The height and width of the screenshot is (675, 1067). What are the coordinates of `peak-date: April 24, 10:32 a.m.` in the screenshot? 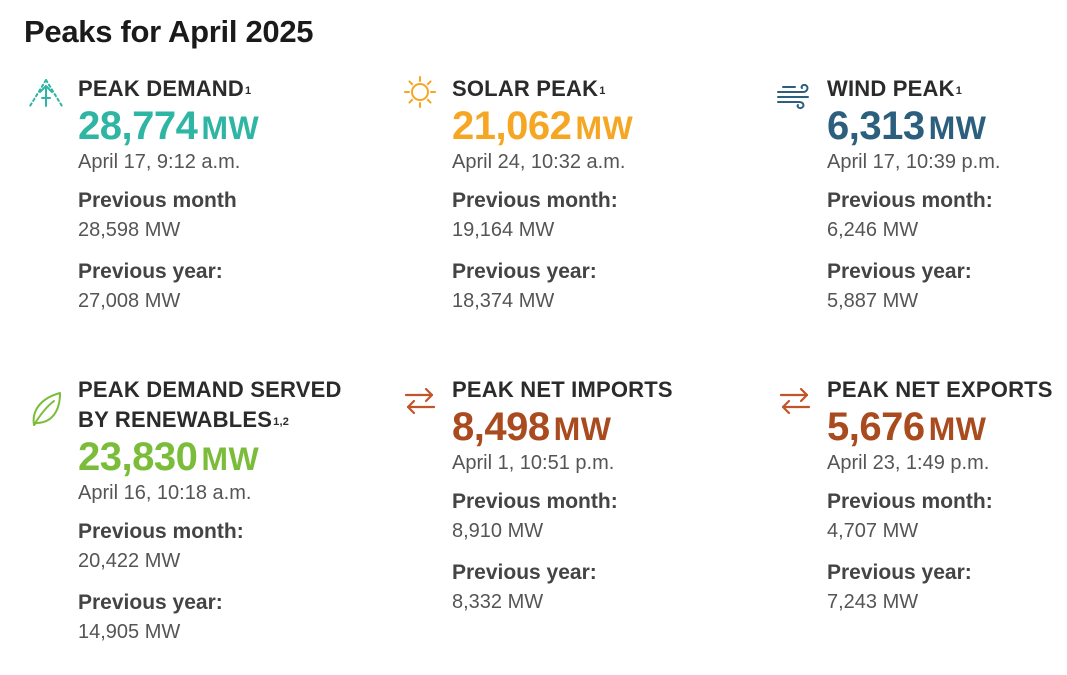 It's located at (539, 162).